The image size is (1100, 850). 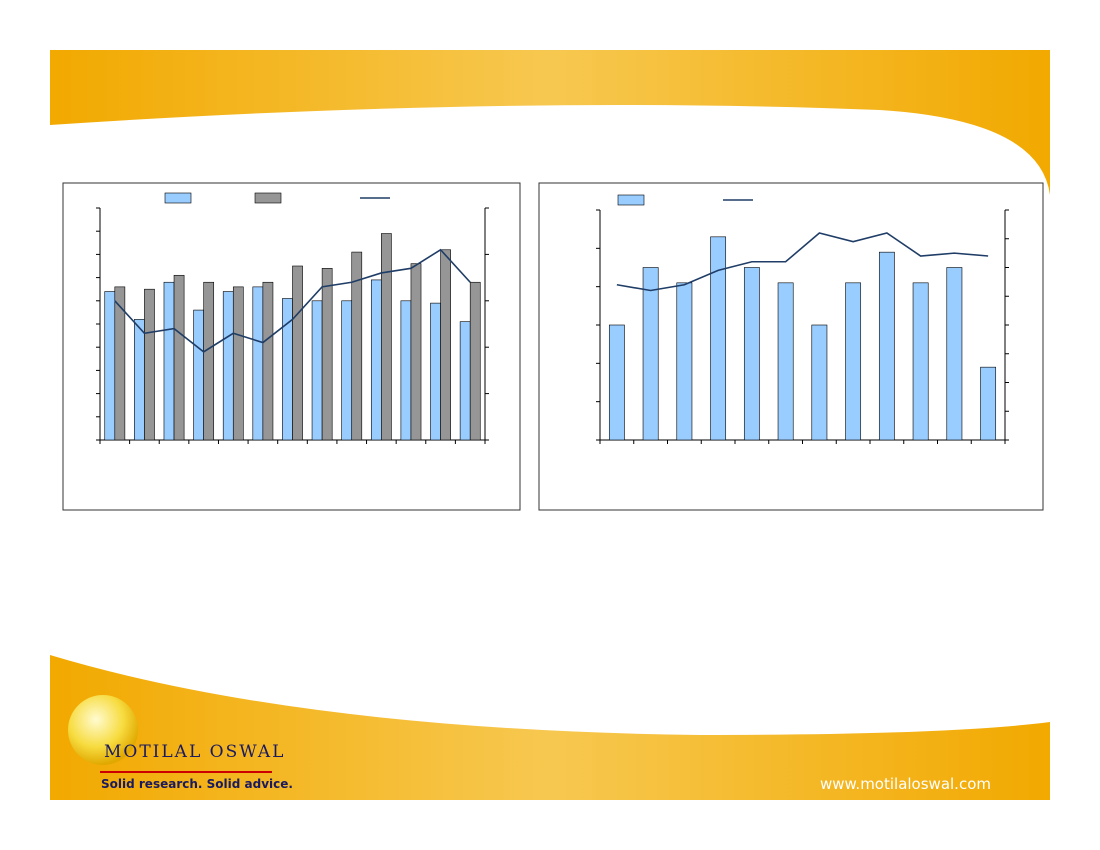 What do you see at coordinates (905, 784) in the screenshot?
I see `brand-url: www.motilaloswal.com` at bounding box center [905, 784].